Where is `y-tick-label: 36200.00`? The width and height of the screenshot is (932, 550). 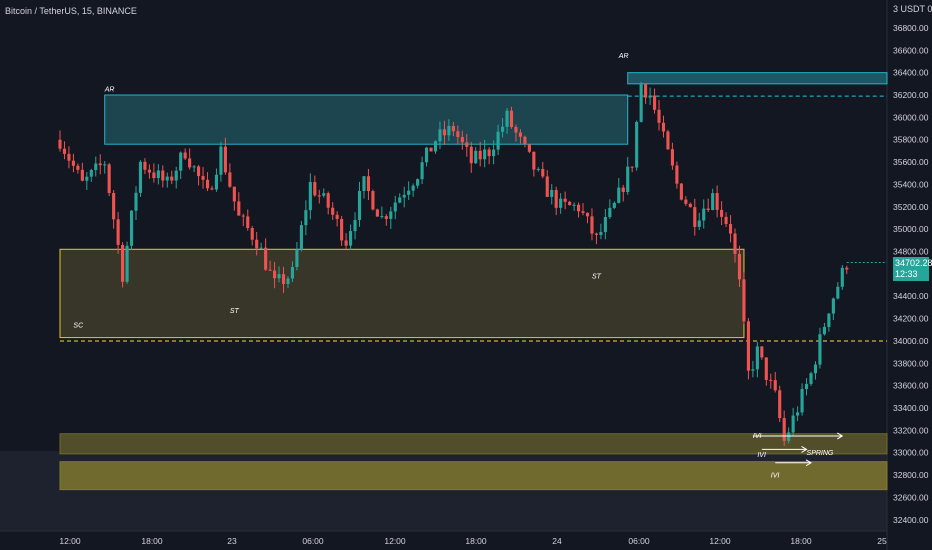 y-tick-label: 36200.00 is located at coordinates (911, 95).